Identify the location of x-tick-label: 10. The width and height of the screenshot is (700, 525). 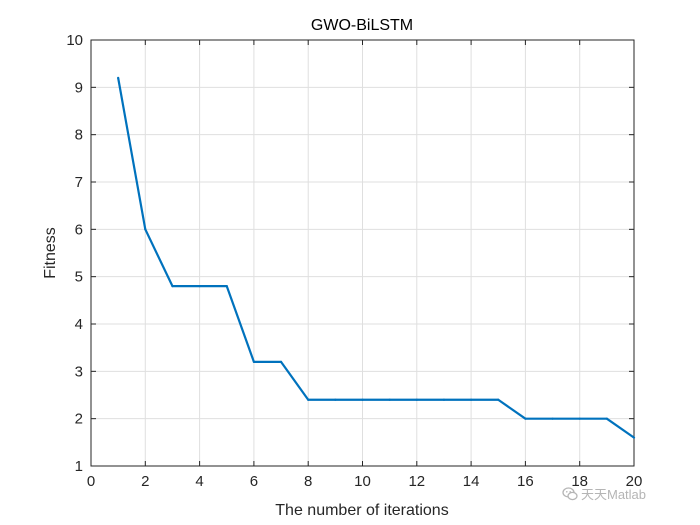
(362, 481).